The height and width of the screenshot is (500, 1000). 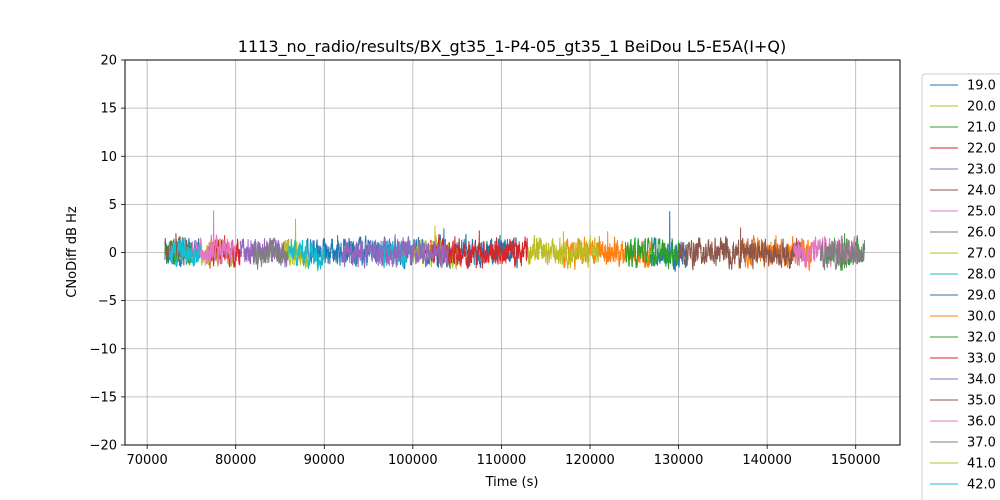 I want to click on legend-label: 23.0, so click(x=981, y=170).